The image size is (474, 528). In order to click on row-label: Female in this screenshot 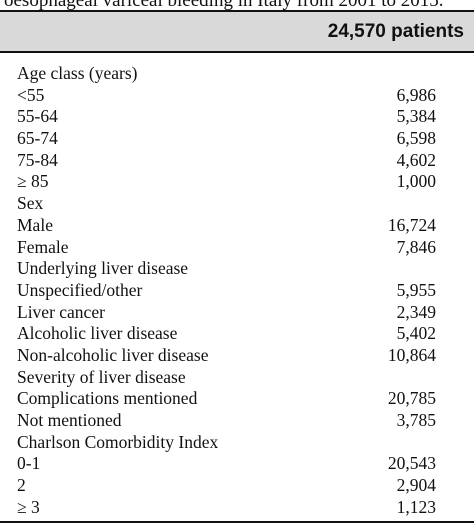, I will do `click(43, 246)`.